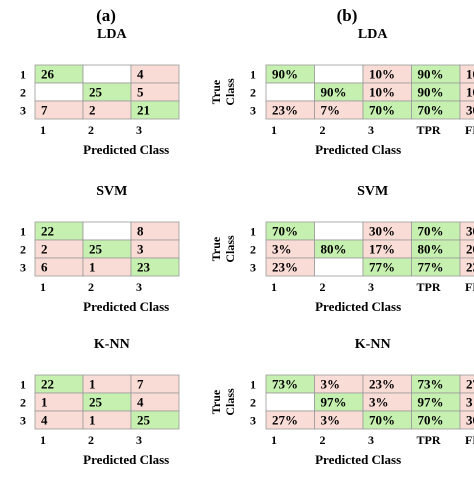 The height and width of the screenshot is (479, 474). What do you see at coordinates (373, 34) in the screenshot?
I see `table-title: LDA` at bounding box center [373, 34].